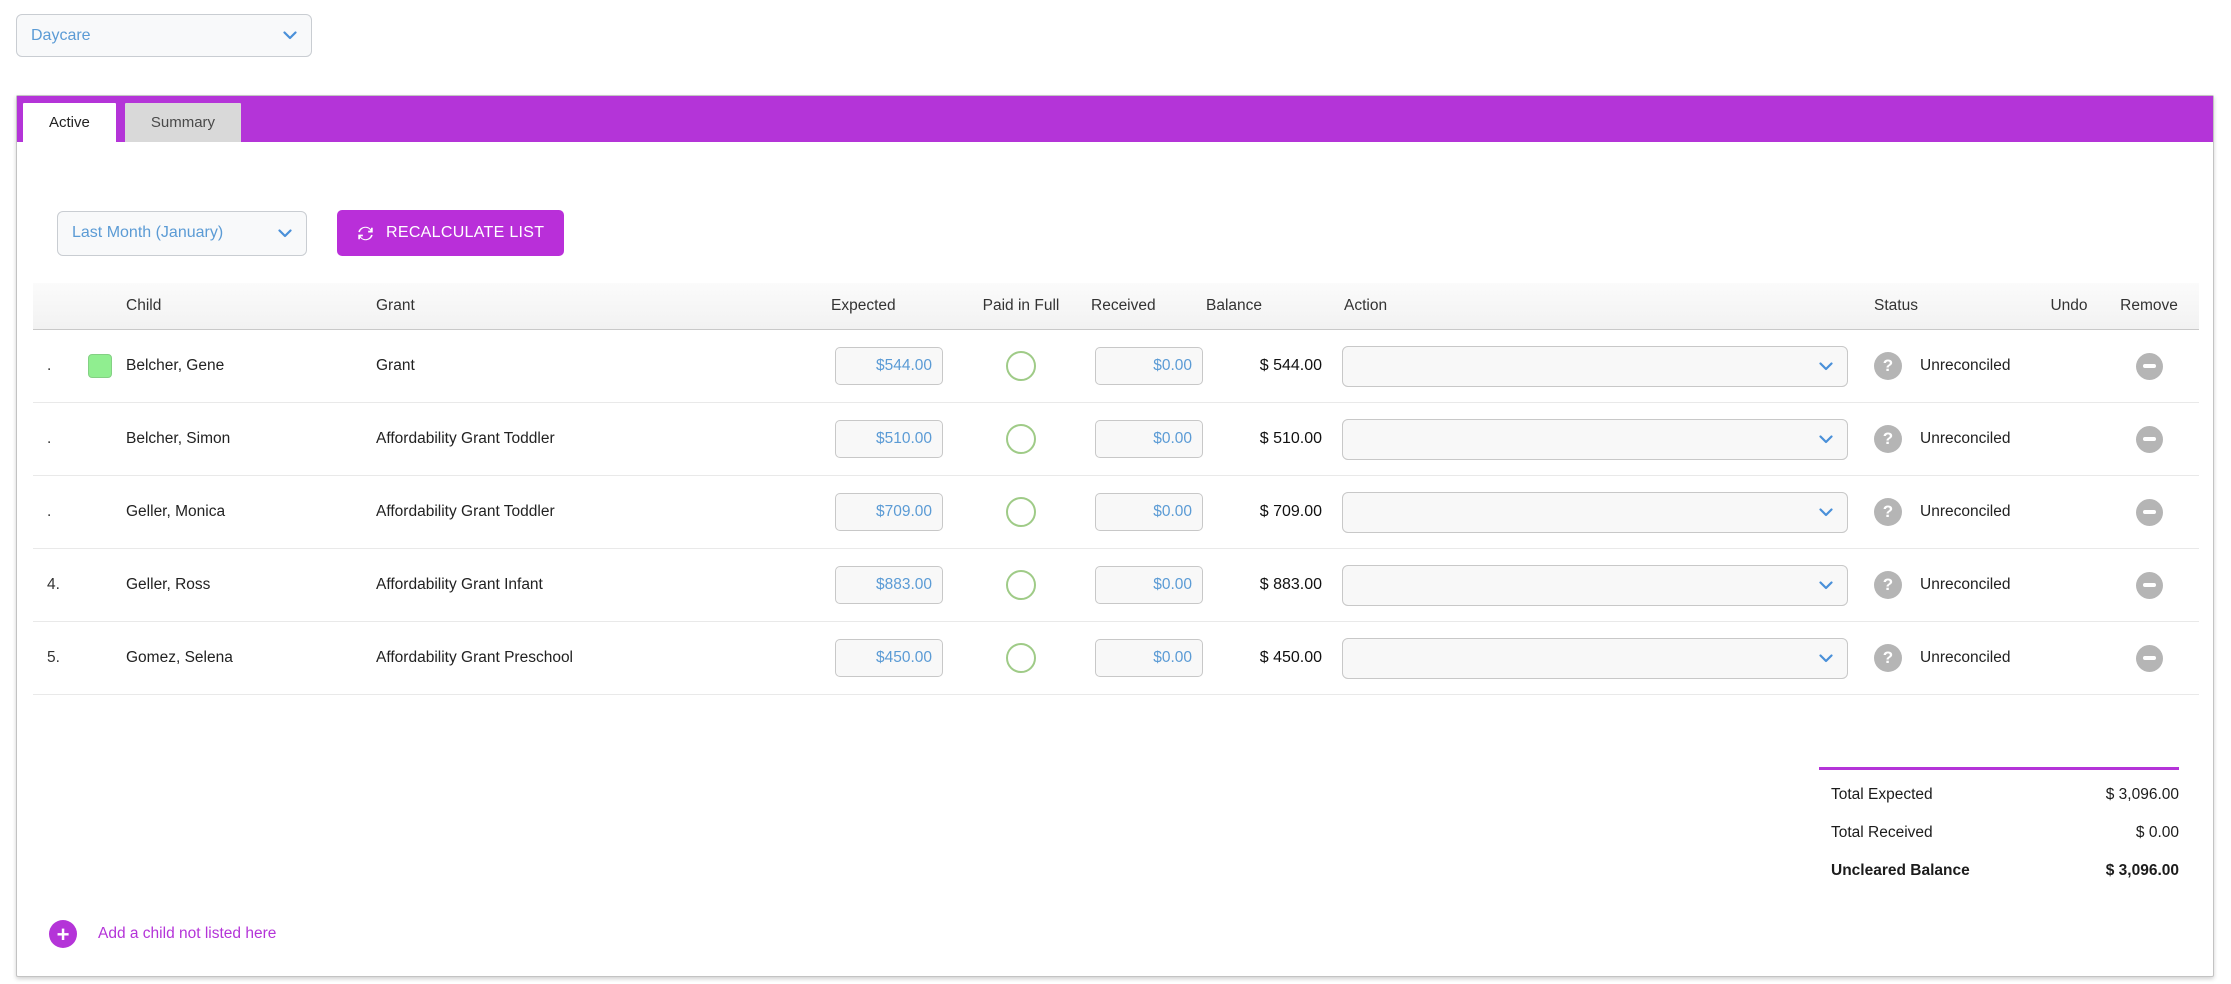 This screenshot has height=984, width=2231. What do you see at coordinates (53, 584) in the screenshot?
I see `row-number: 4.` at bounding box center [53, 584].